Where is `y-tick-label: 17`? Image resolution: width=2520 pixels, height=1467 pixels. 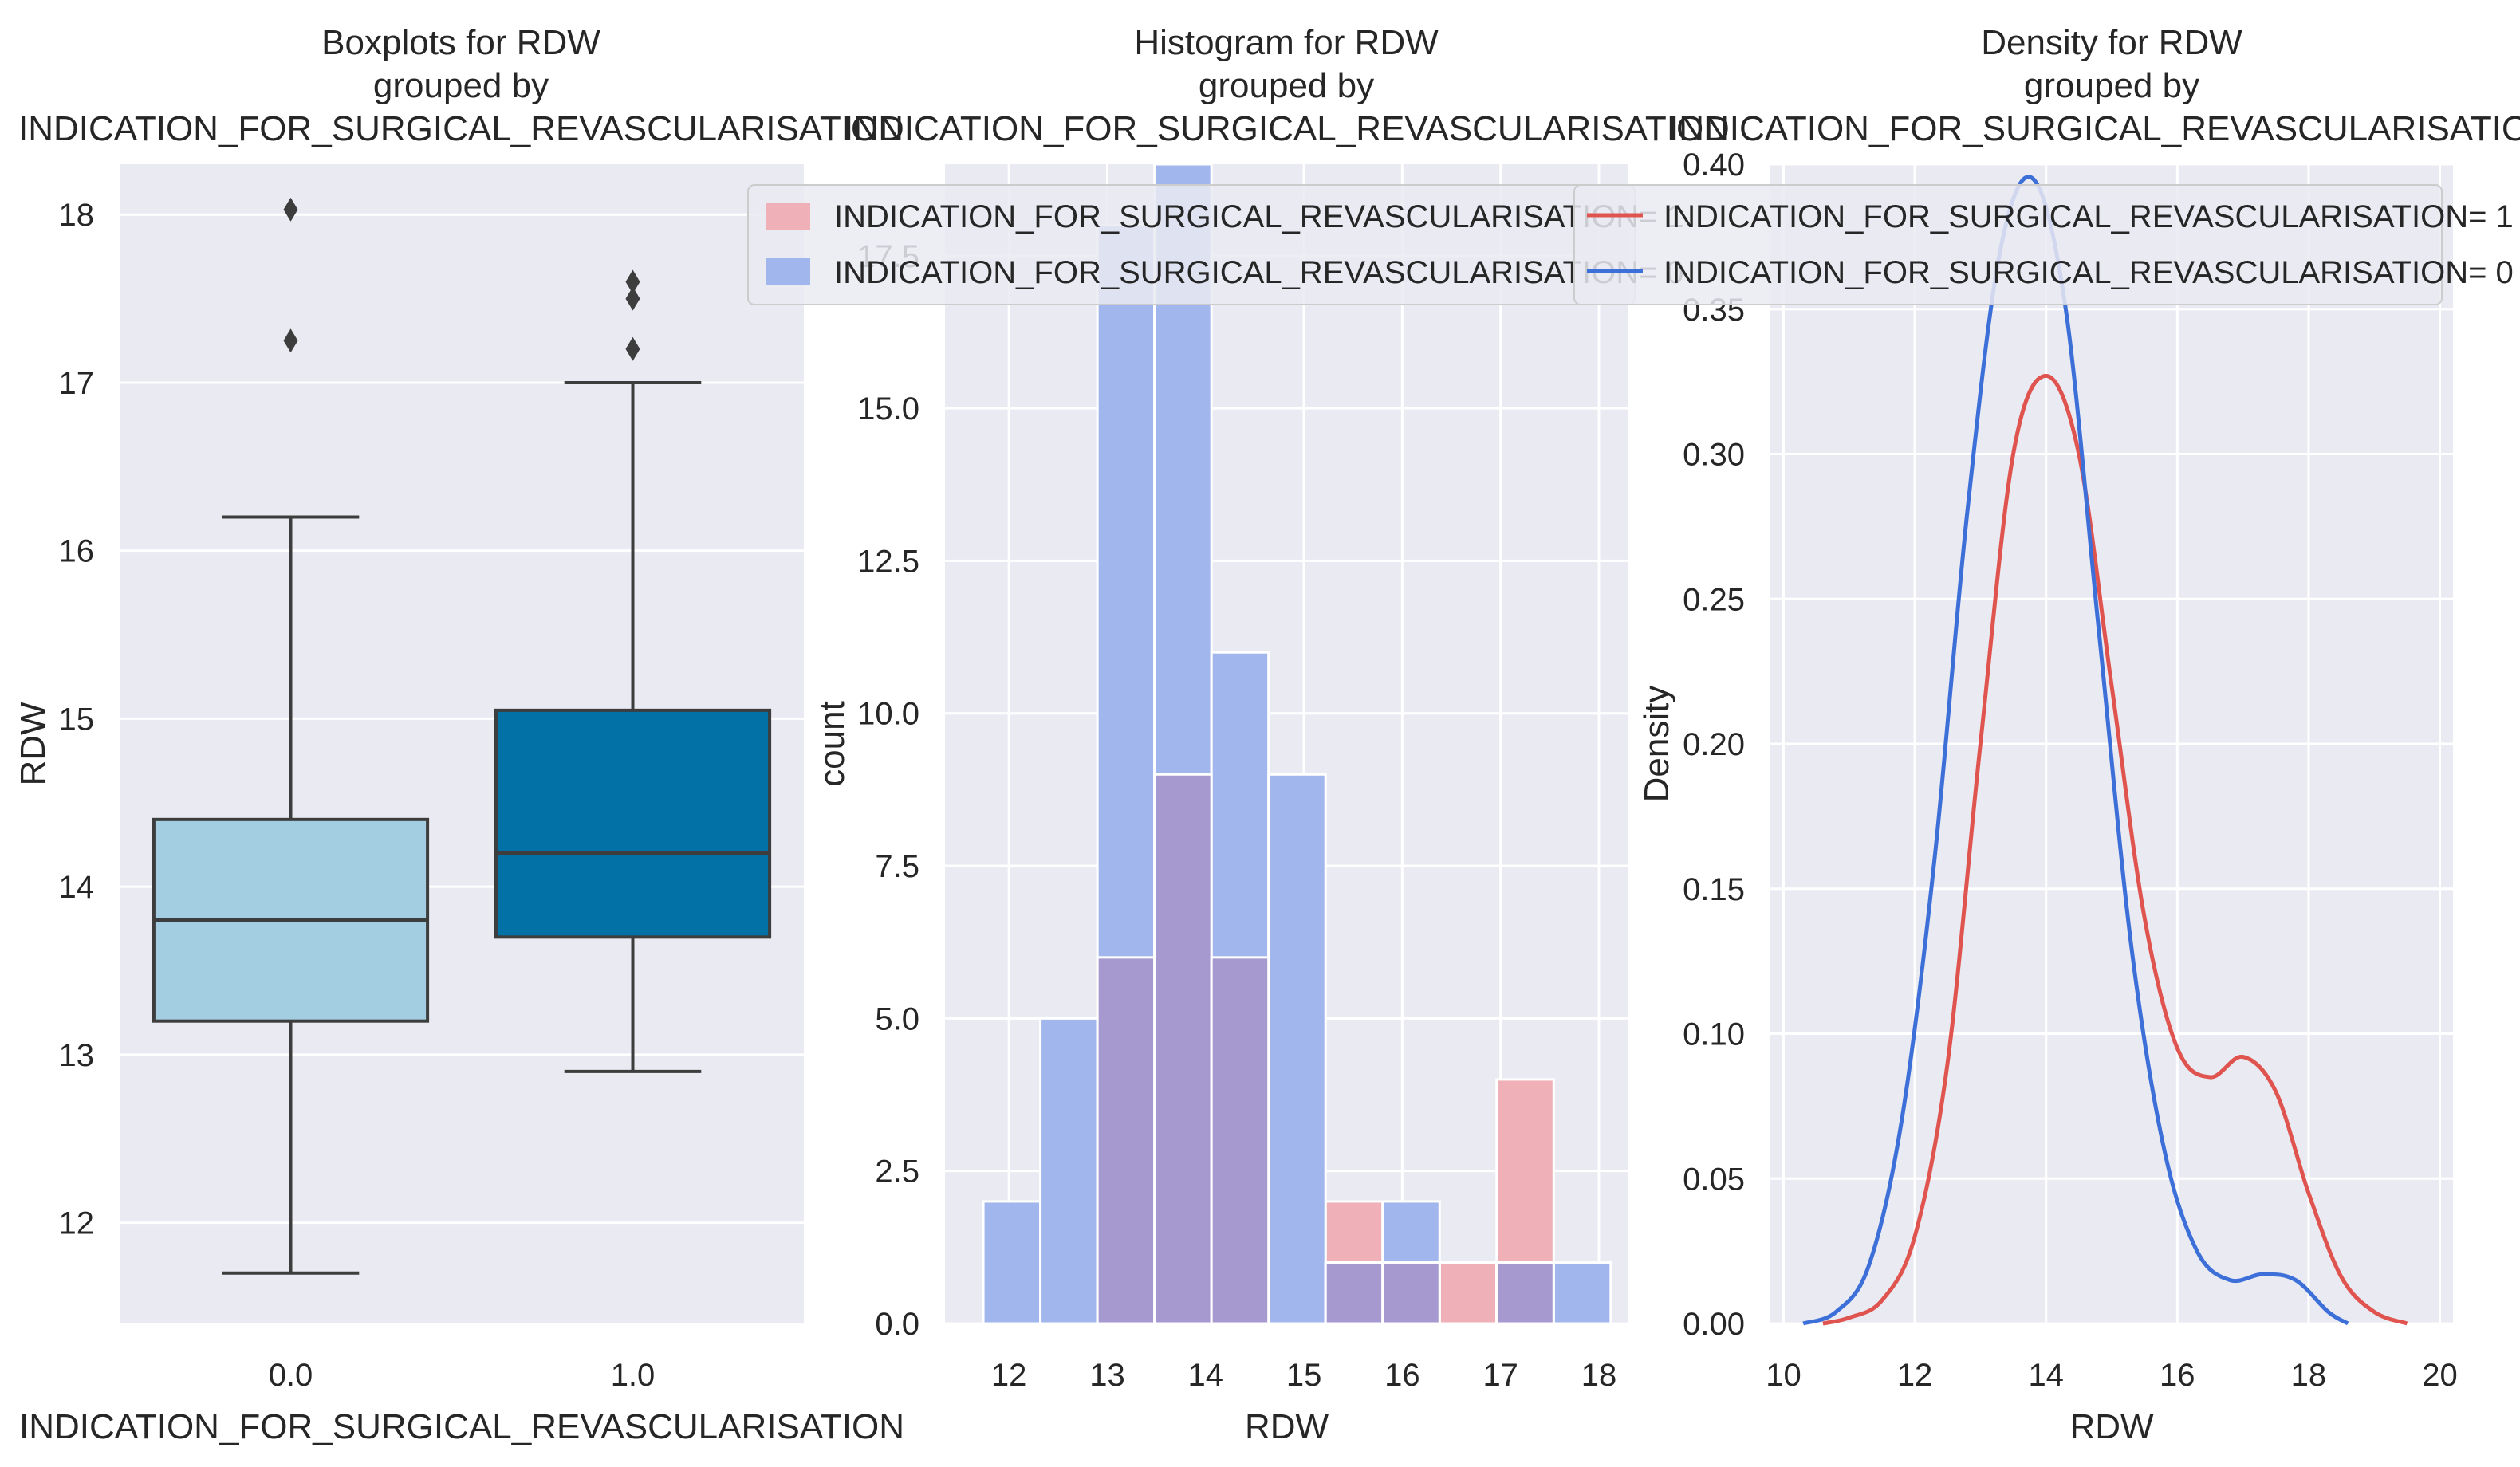
y-tick-label: 17 is located at coordinates (77, 383).